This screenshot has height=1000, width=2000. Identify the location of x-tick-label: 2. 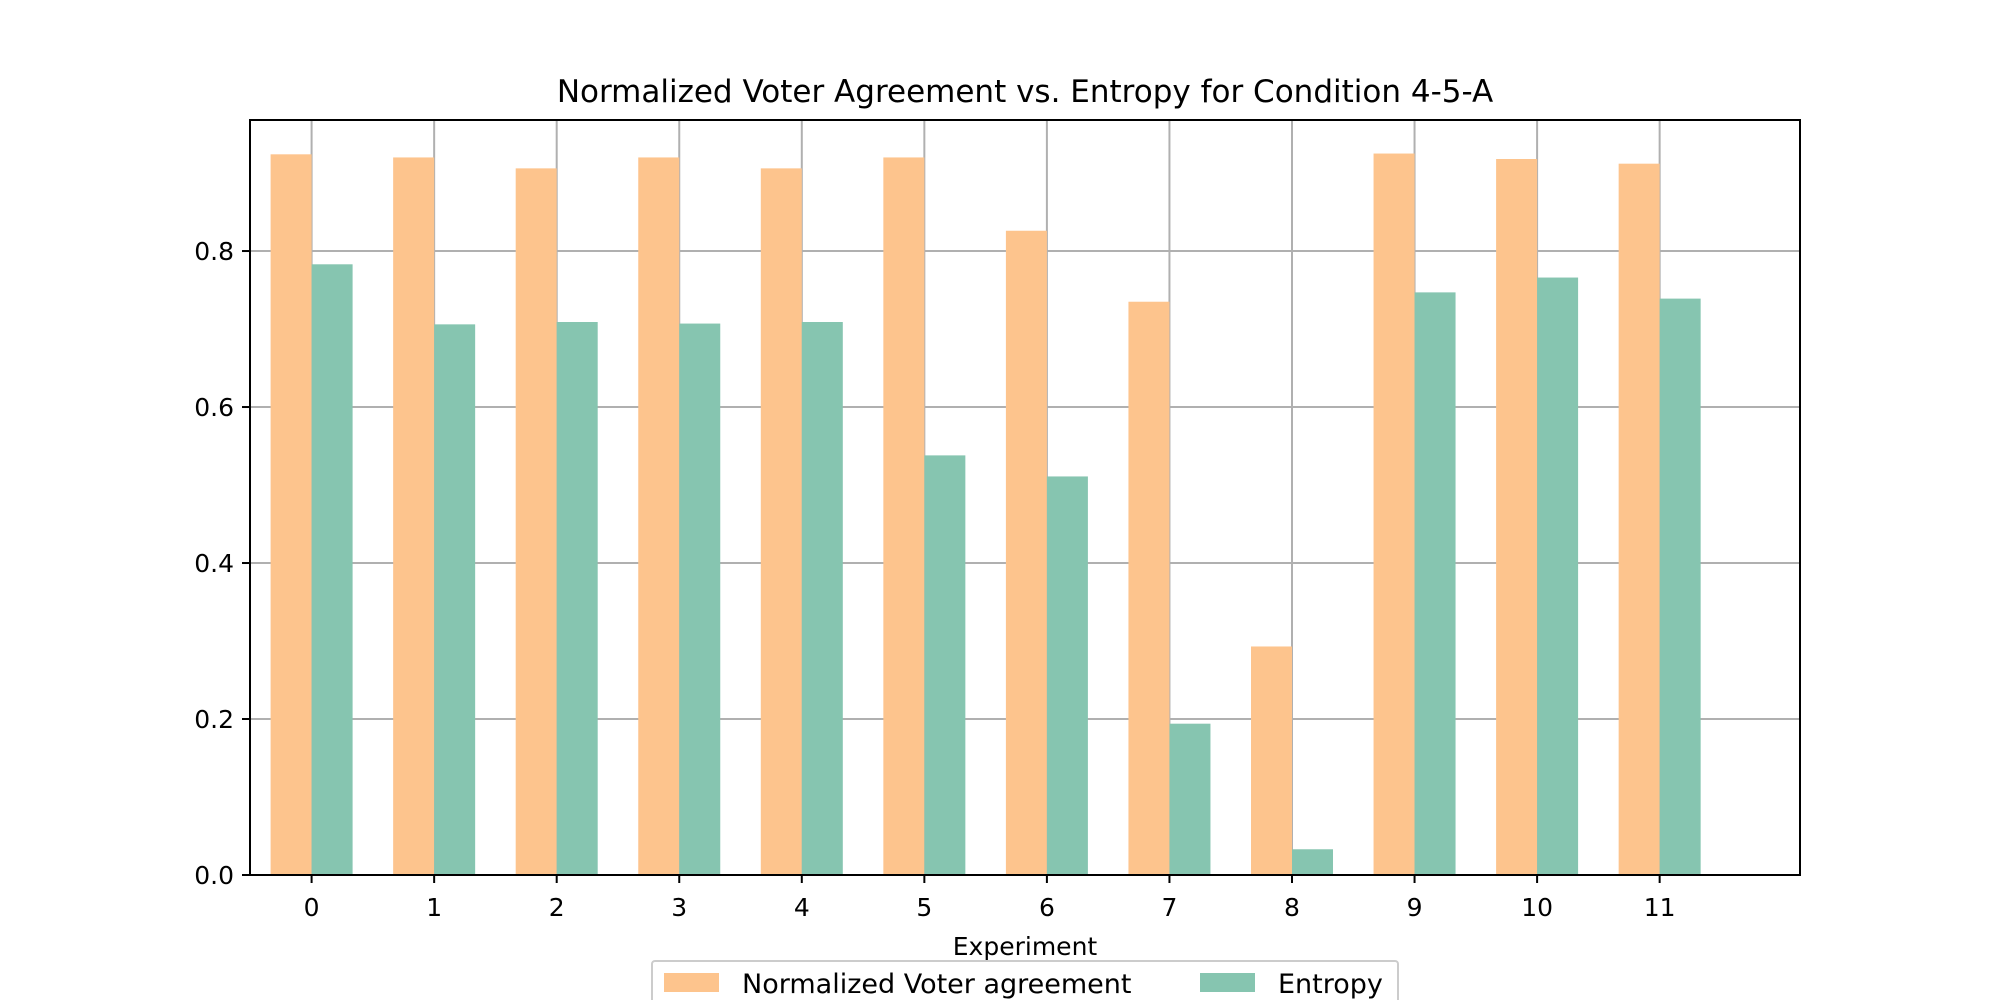
(557, 907).